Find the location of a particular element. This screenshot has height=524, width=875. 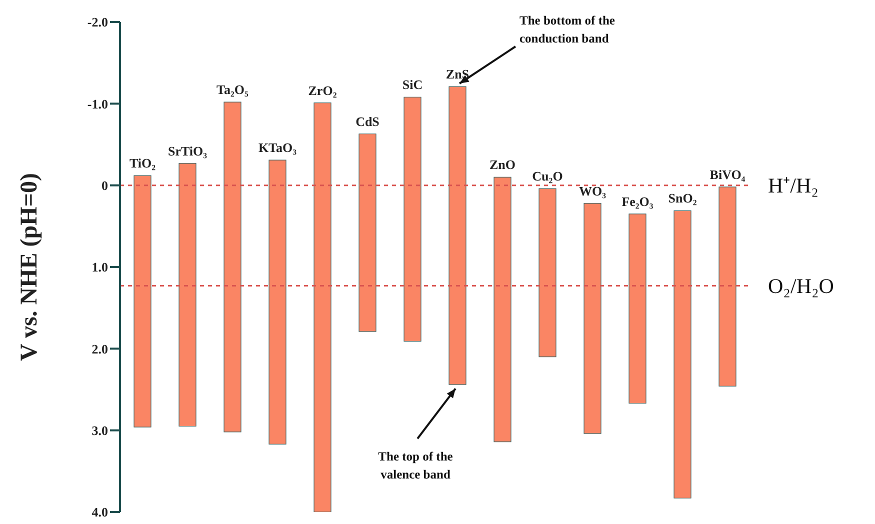

x-tick-label: Fe₂O₃ is located at coordinates (638, 201).